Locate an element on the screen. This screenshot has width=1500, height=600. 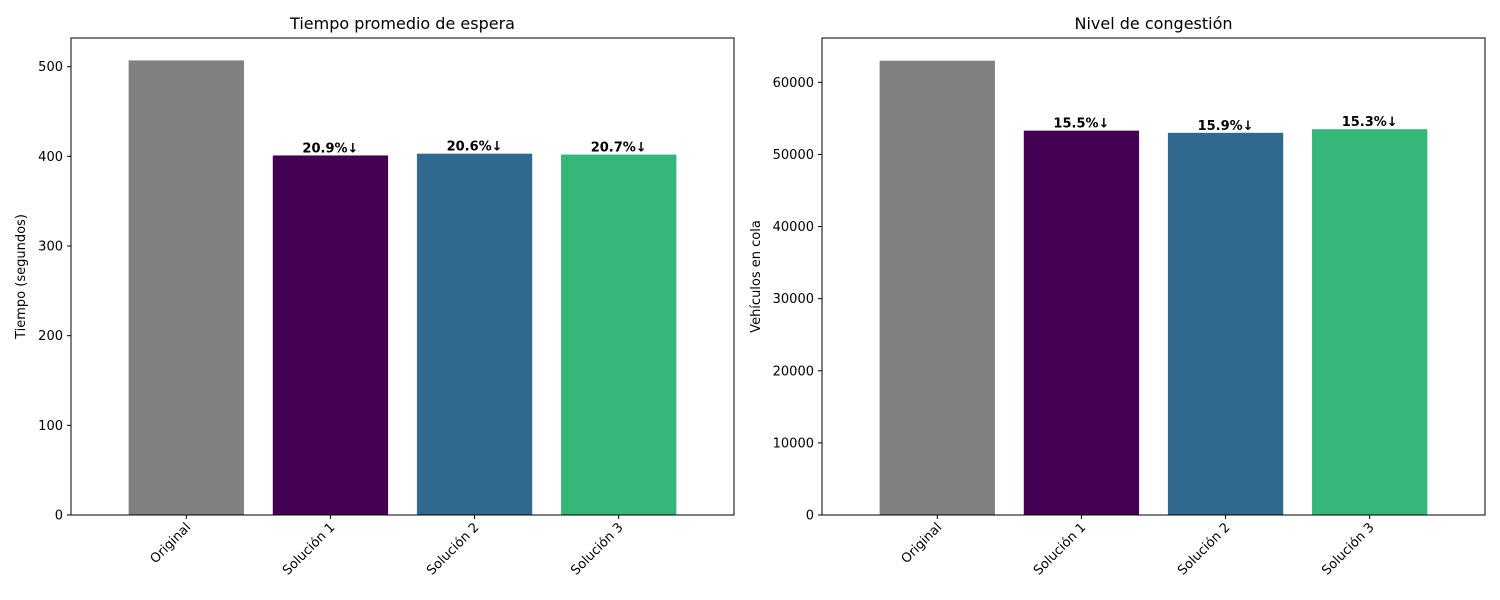
y-tick-label: 30000 is located at coordinates (793, 299).